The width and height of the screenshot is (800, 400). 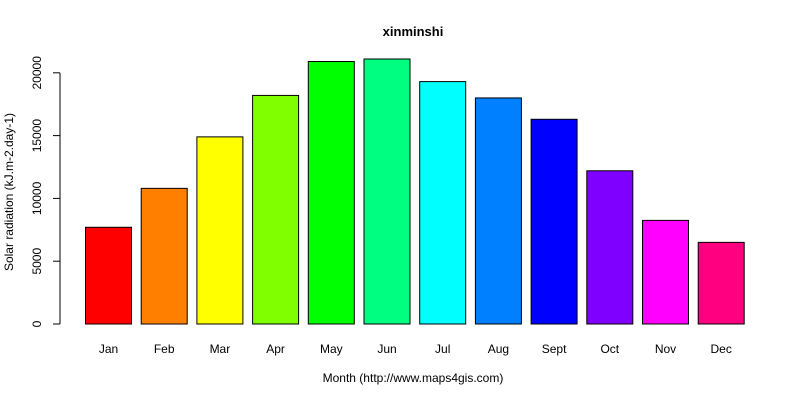 What do you see at coordinates (108, 349) in the screenshot?
I see `x-tick-label: Jan` at bounding box center [108, 349].